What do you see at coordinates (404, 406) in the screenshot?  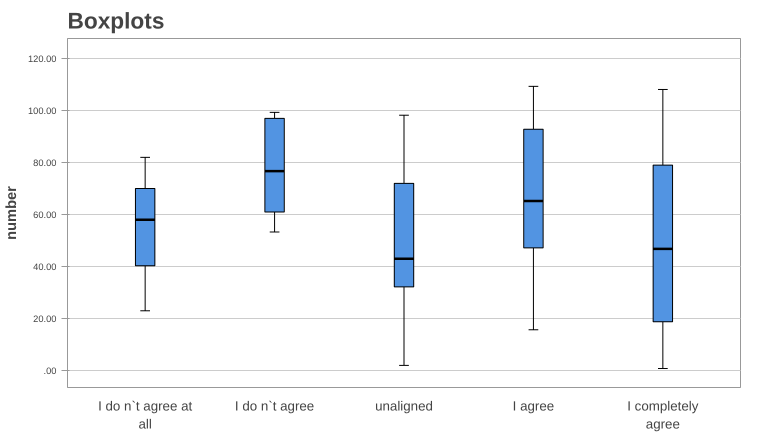 I see `x-tick-label: unaligned` at bounding box center [404, 406].